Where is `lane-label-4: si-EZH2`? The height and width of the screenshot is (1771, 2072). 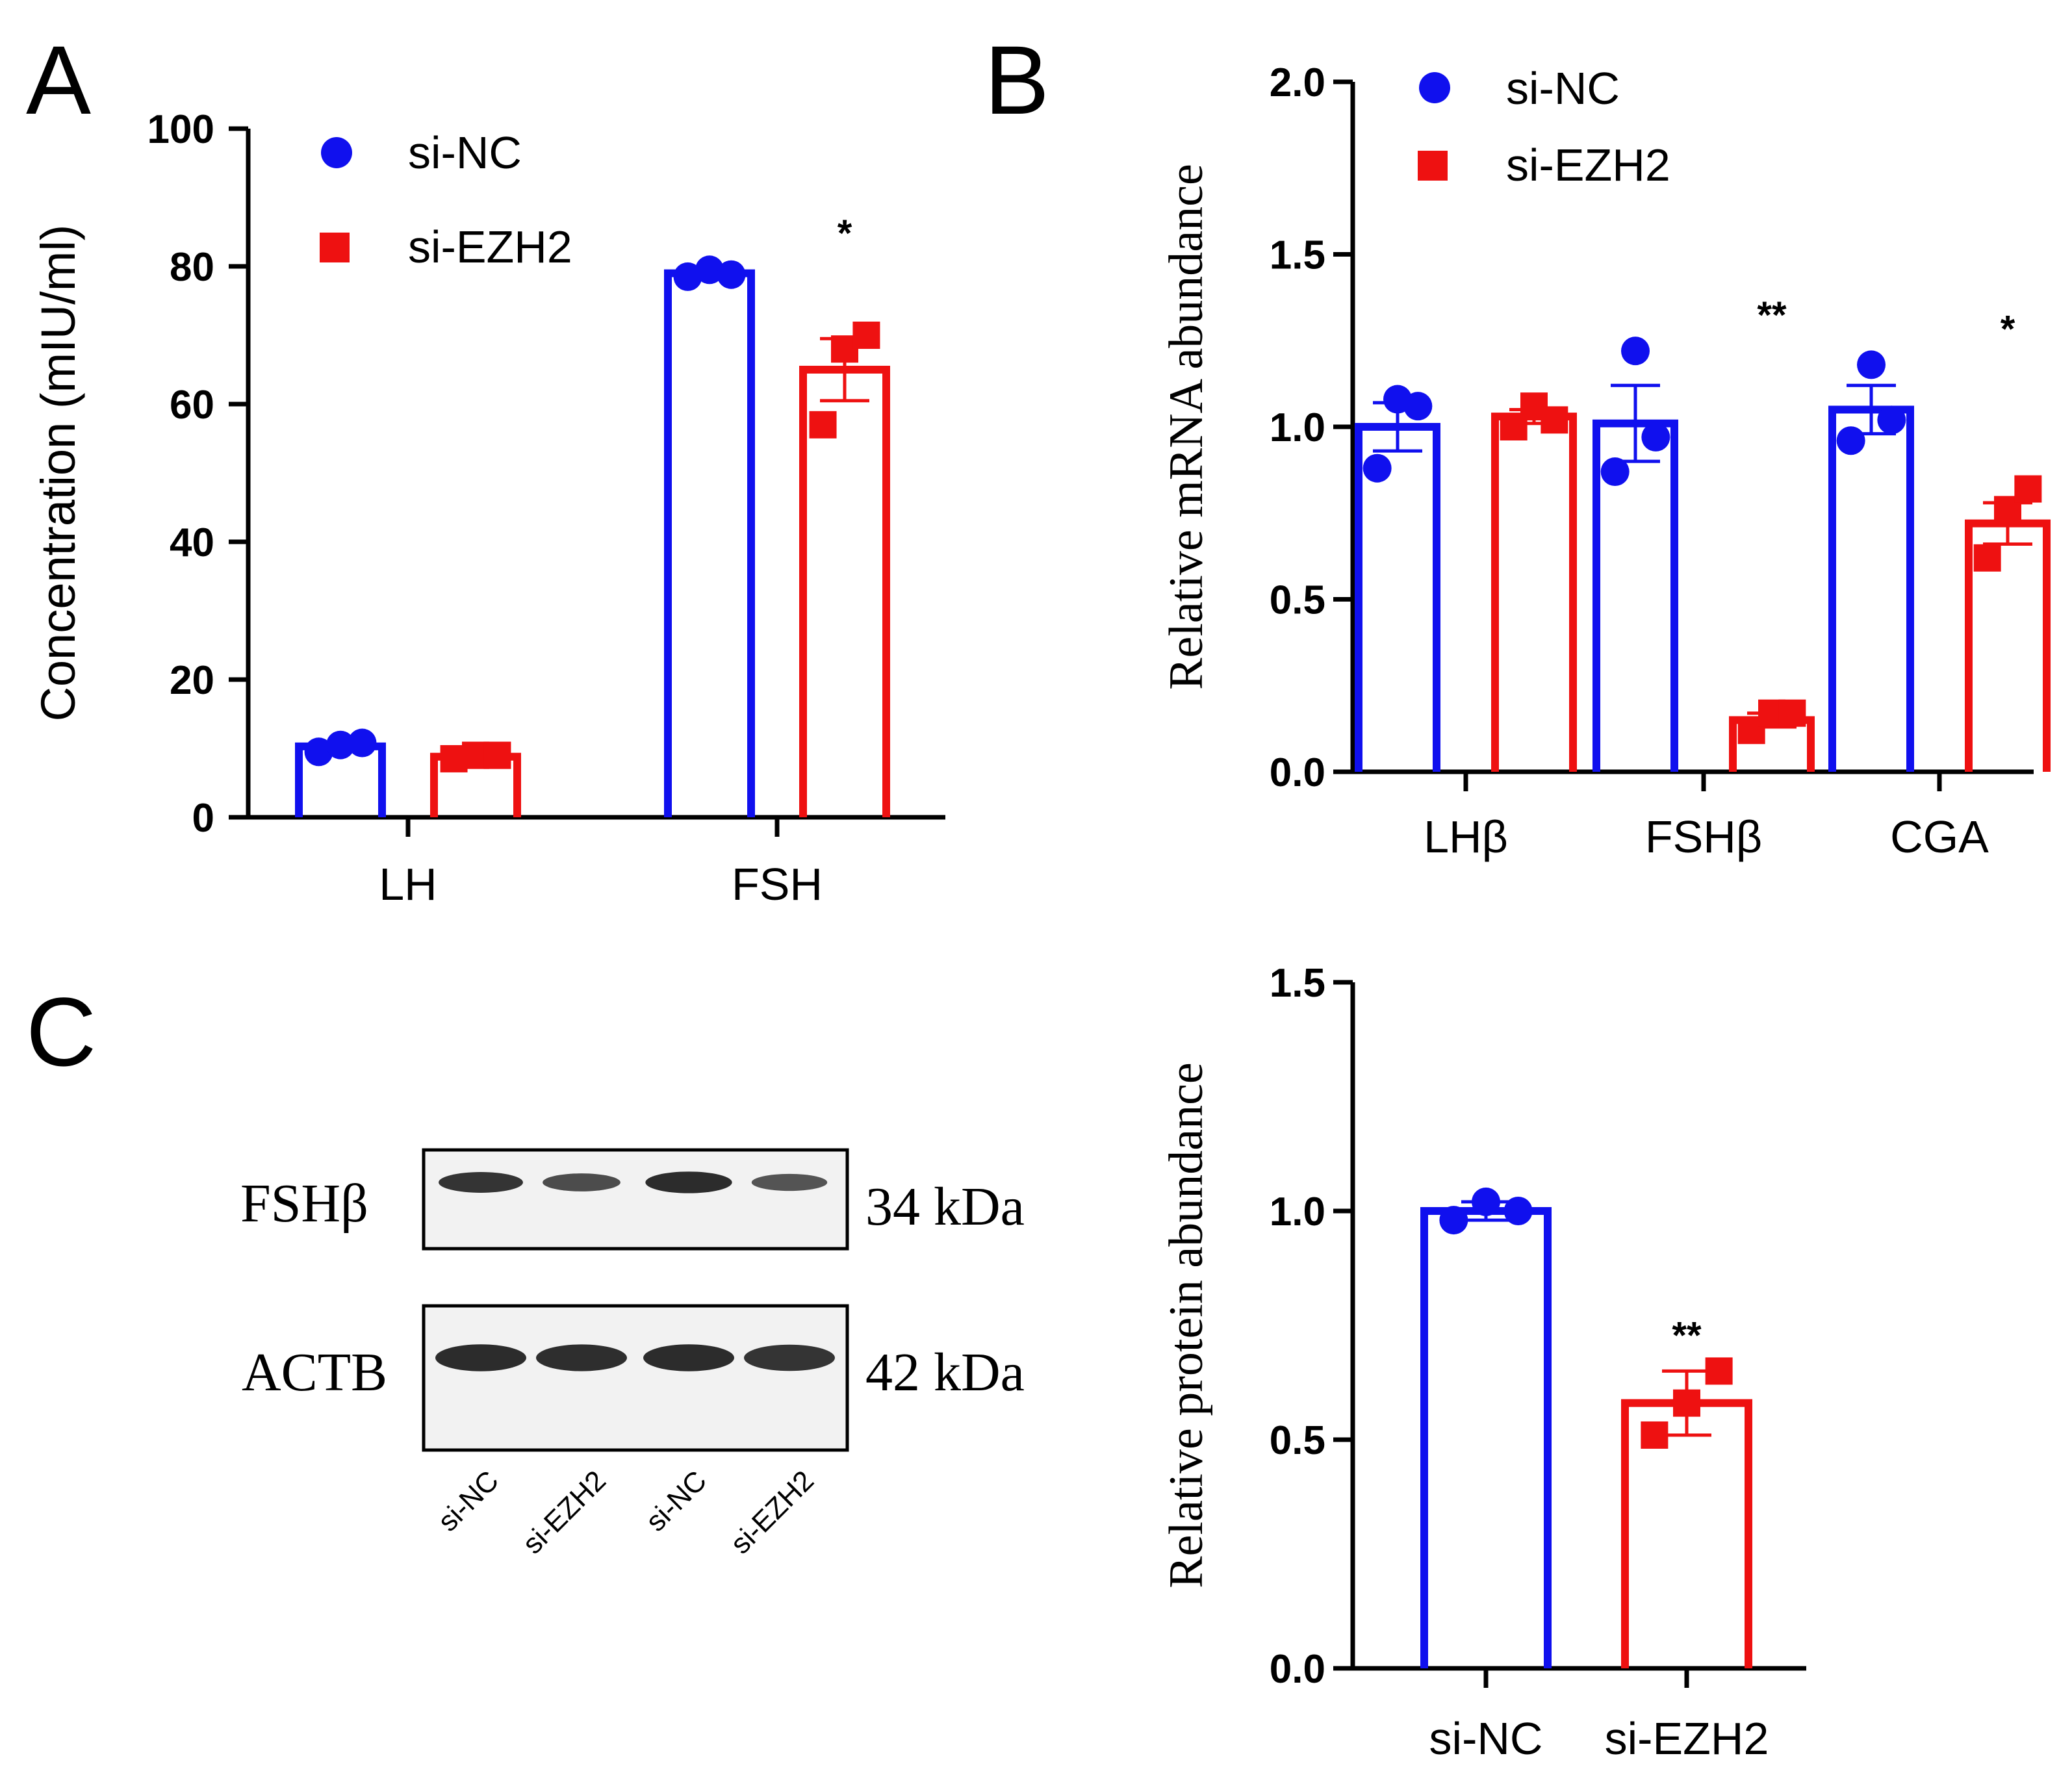 lane-label-4: si-EZH2 is located at coordinates (772, 1512).